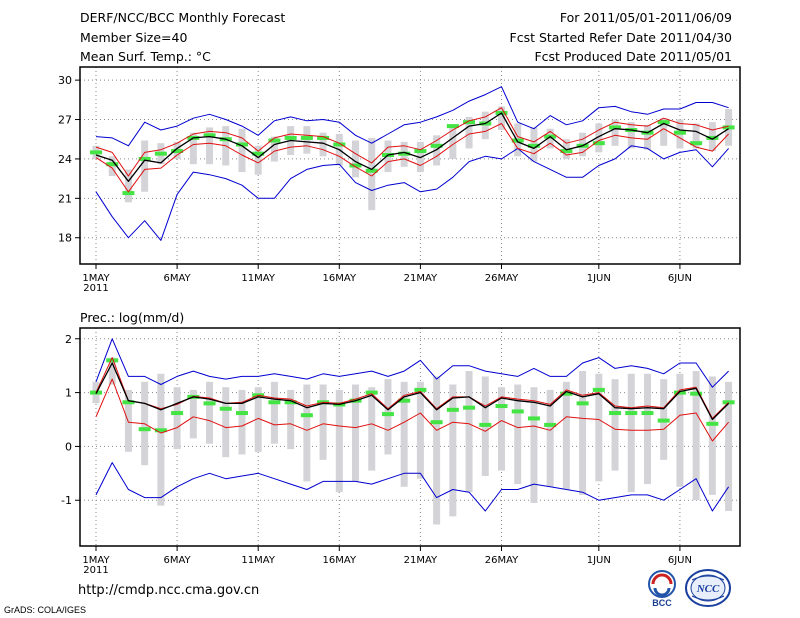 Image resolution: width=800 pixels, height=618 pixels. I want to click on y-tick-label: -1, so click(66, 500).